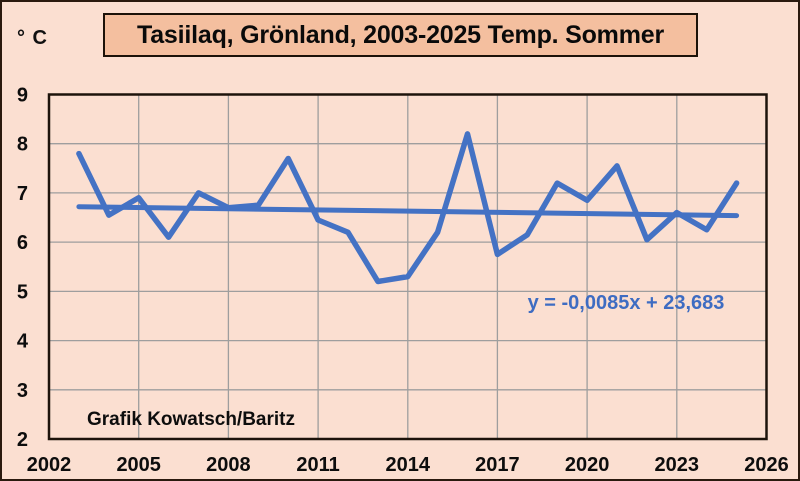 This screenshot has width=800, height=481. What do you see at coordinates (22, 391) in the screenshot?
I see `y-axis-tick-label: 3` at bounding box center [22, 391].